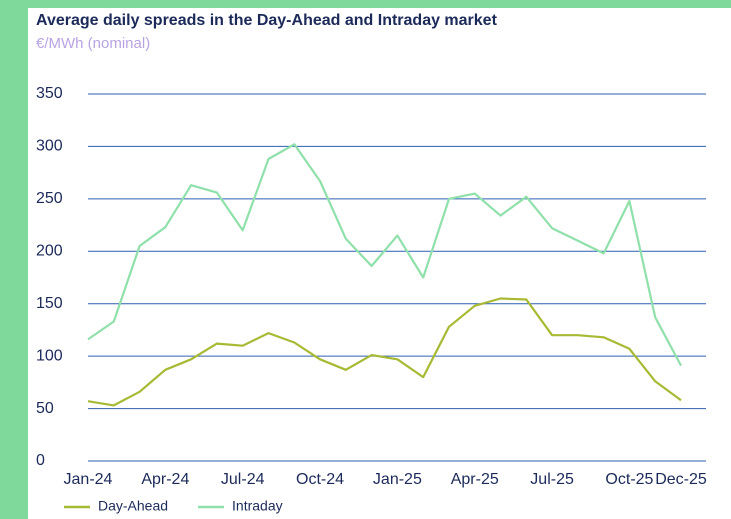 This screenshot has height=519, width=731. I want to click on x-tick-label: Dec-25, so click(681, 479).